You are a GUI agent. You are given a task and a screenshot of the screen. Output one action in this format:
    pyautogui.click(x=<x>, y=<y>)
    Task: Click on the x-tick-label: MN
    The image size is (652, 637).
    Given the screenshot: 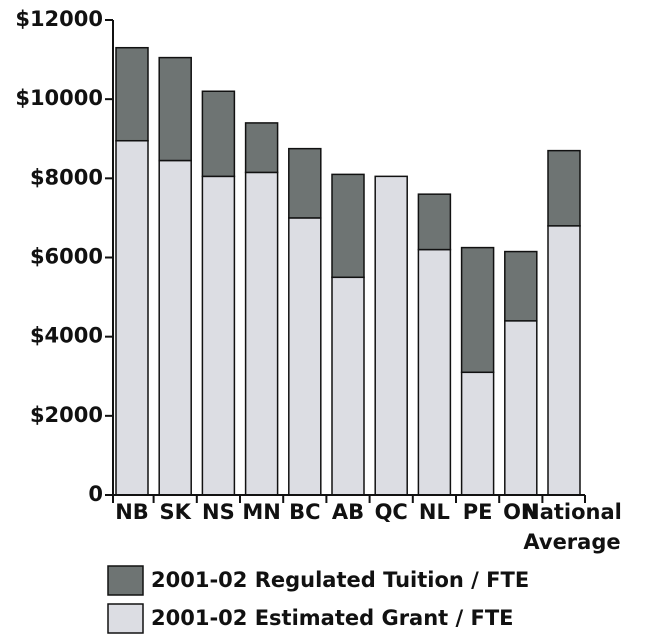 What is the action you would take?
    pyautogui.click(x=261, y=512)
    